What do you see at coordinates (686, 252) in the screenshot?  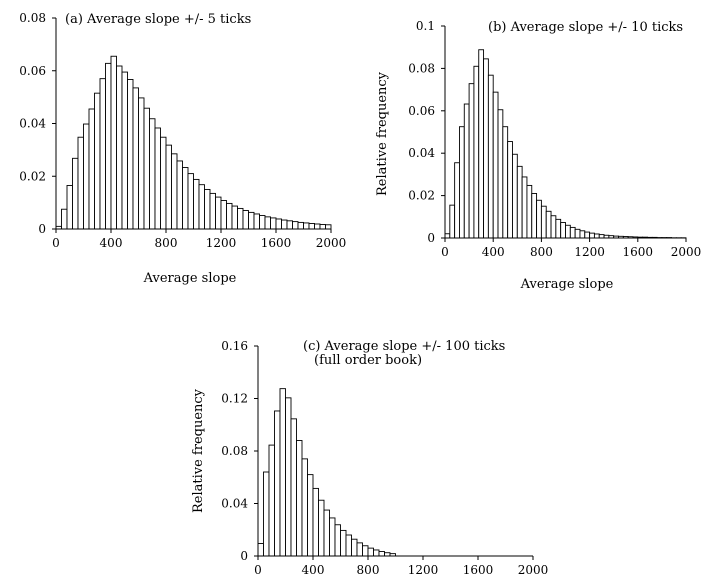 I see `x-tick-label-b-5: 2000` at bounding box center [686, 252].